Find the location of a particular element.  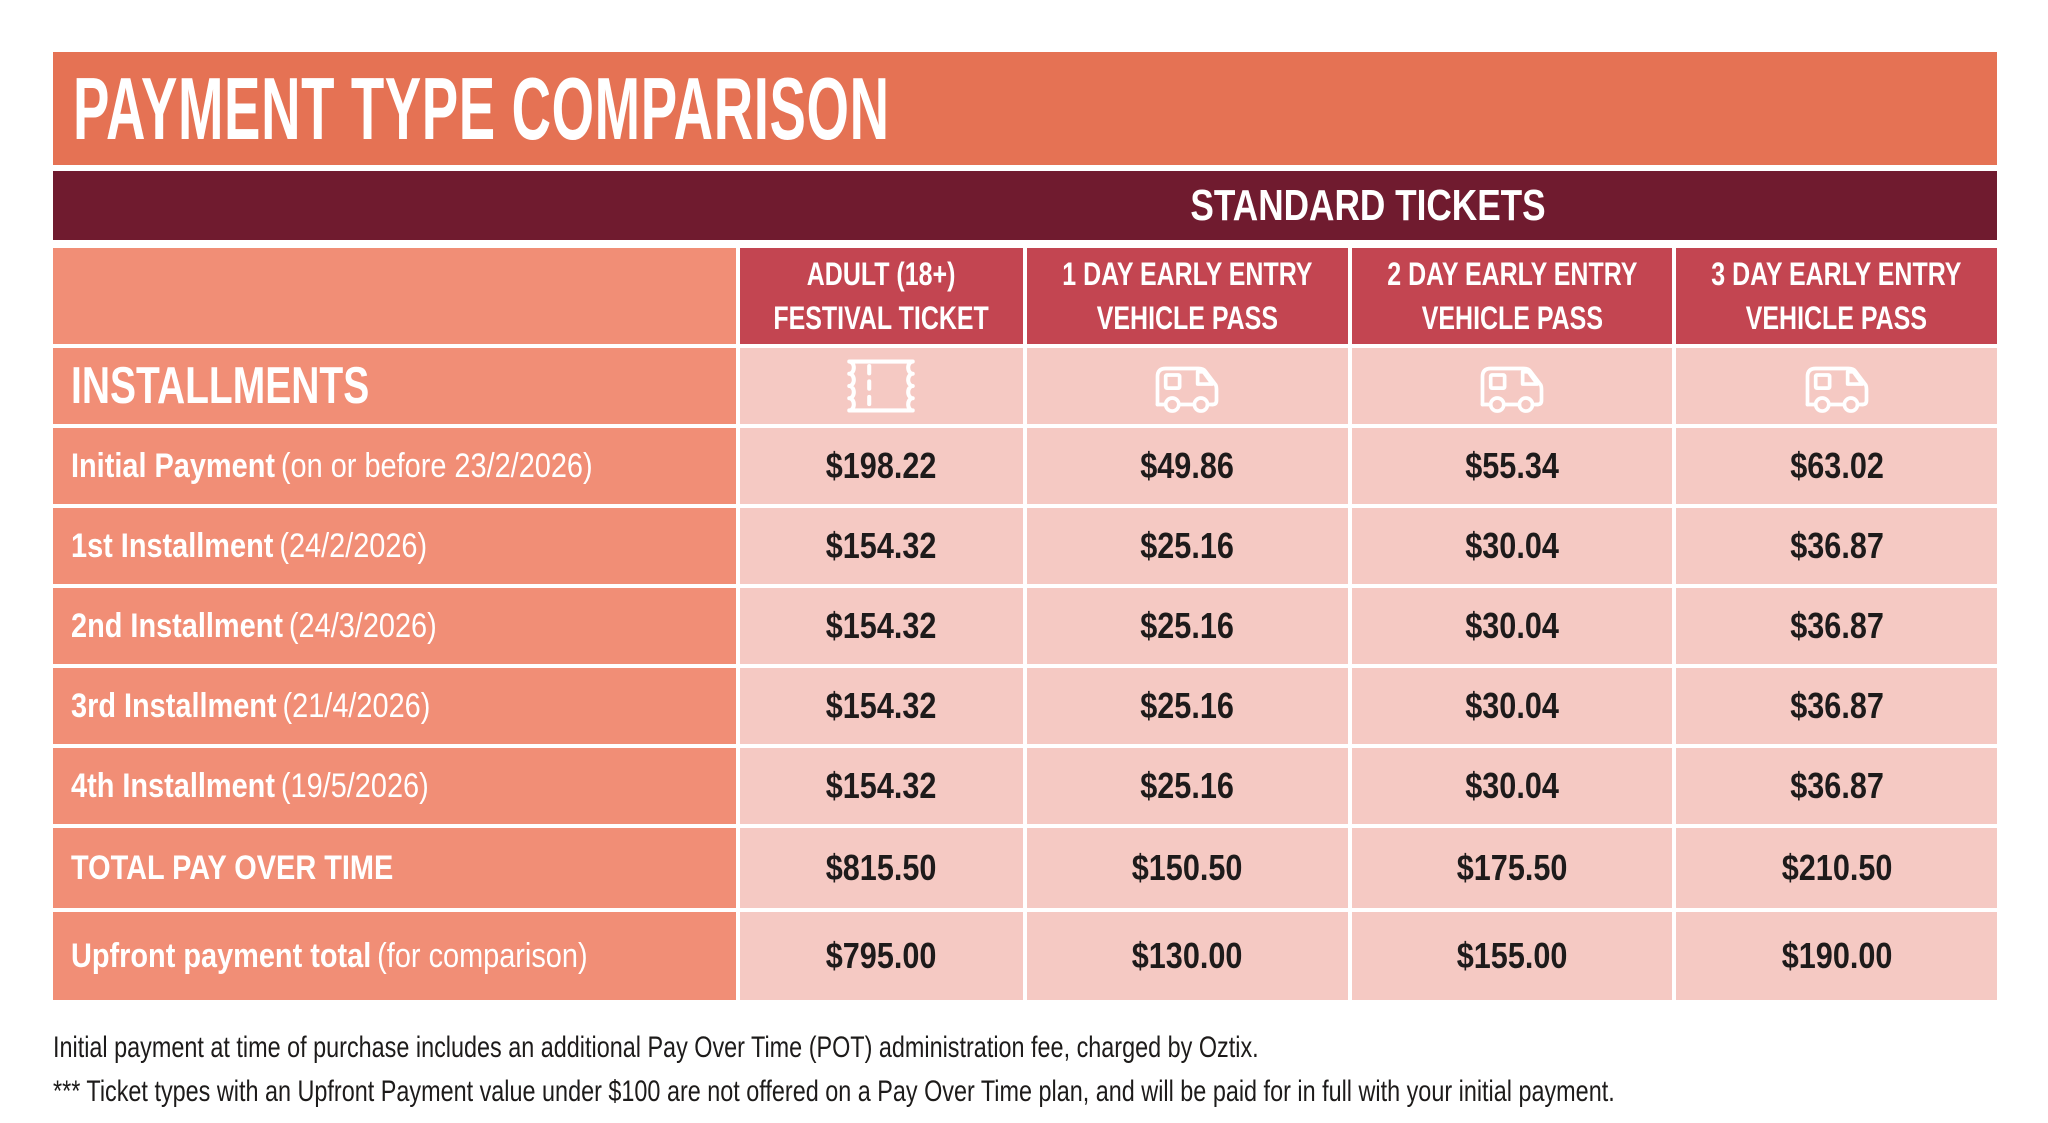

row-label: Initial Payment is located at coordinates (173, 465).